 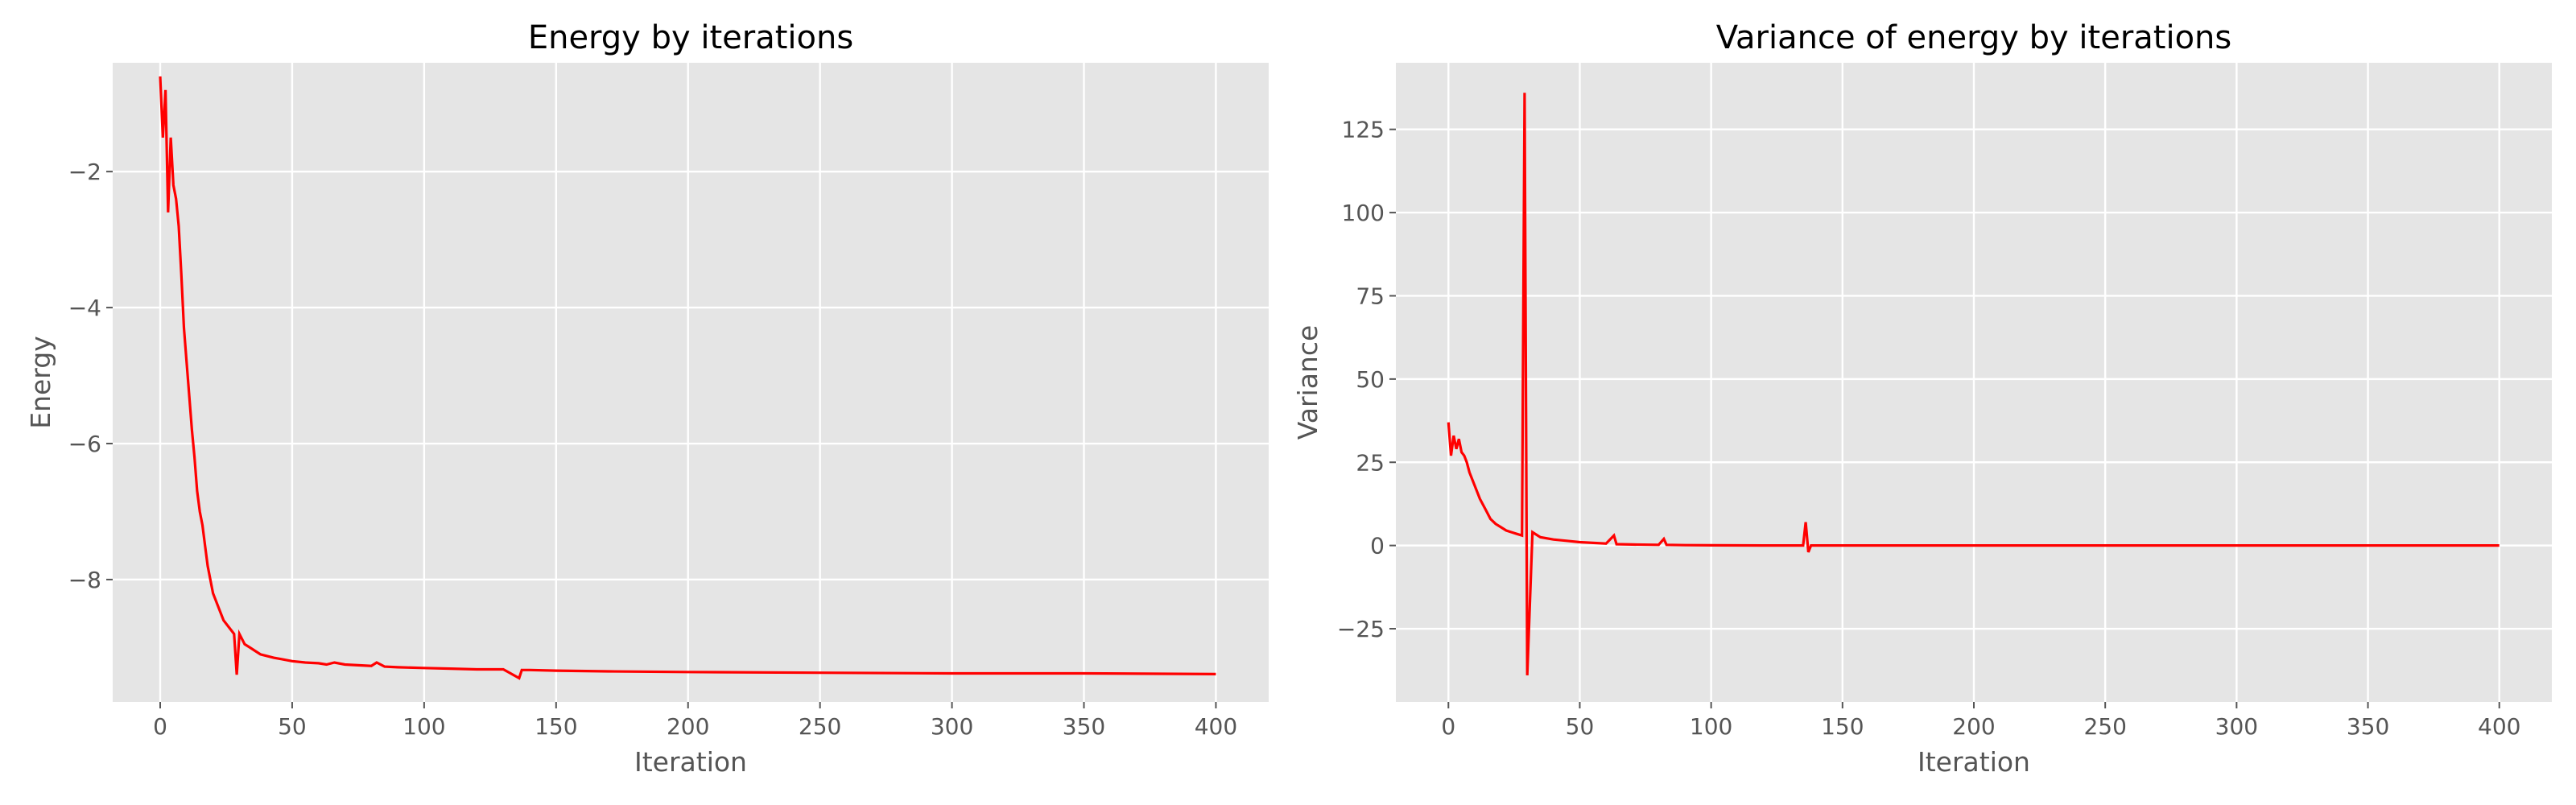 What do you see at coordinates (160, 726) in the screenshot?
I see `energy-x-tick-label: 0` at bounding box center [160, 726].